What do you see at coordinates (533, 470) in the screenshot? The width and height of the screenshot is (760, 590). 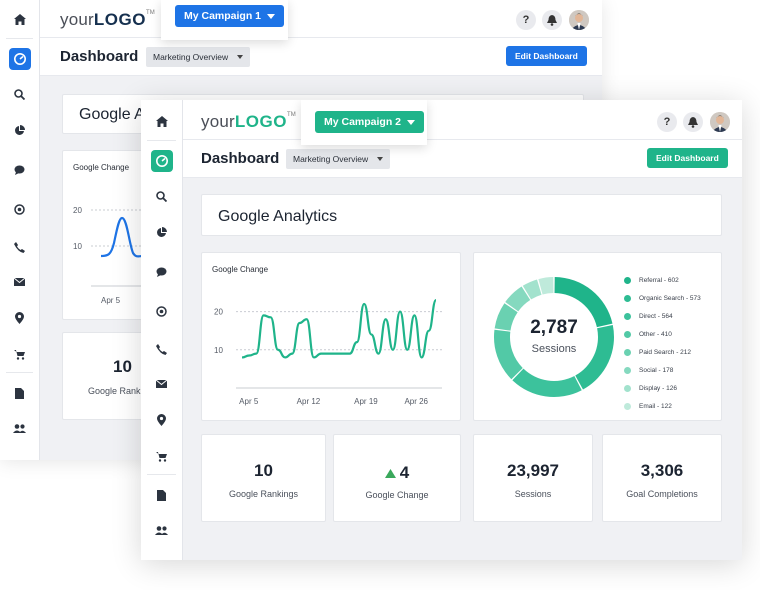 I see `kpi-value: 23,997` at bounding box center [533, 470].